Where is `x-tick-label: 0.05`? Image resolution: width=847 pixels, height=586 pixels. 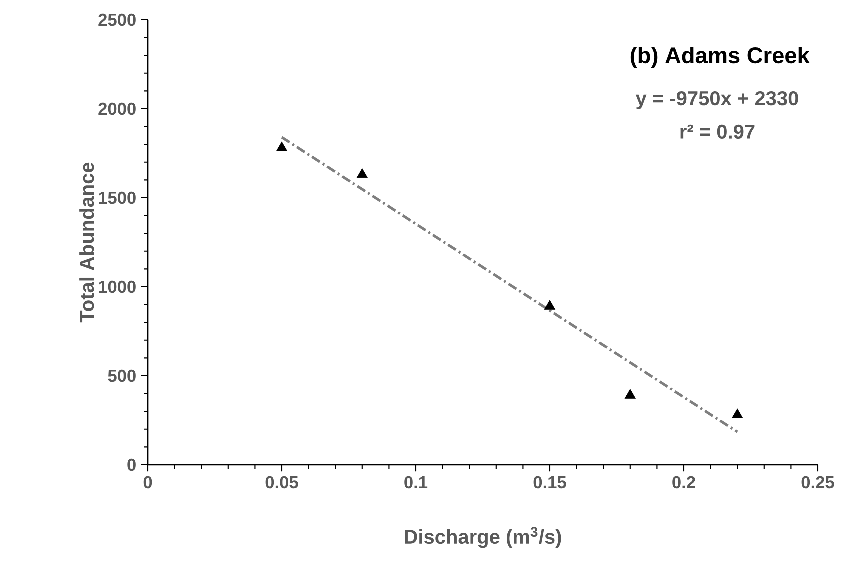 x-tick-label: 0.05 is located at coordinates (282, 482).